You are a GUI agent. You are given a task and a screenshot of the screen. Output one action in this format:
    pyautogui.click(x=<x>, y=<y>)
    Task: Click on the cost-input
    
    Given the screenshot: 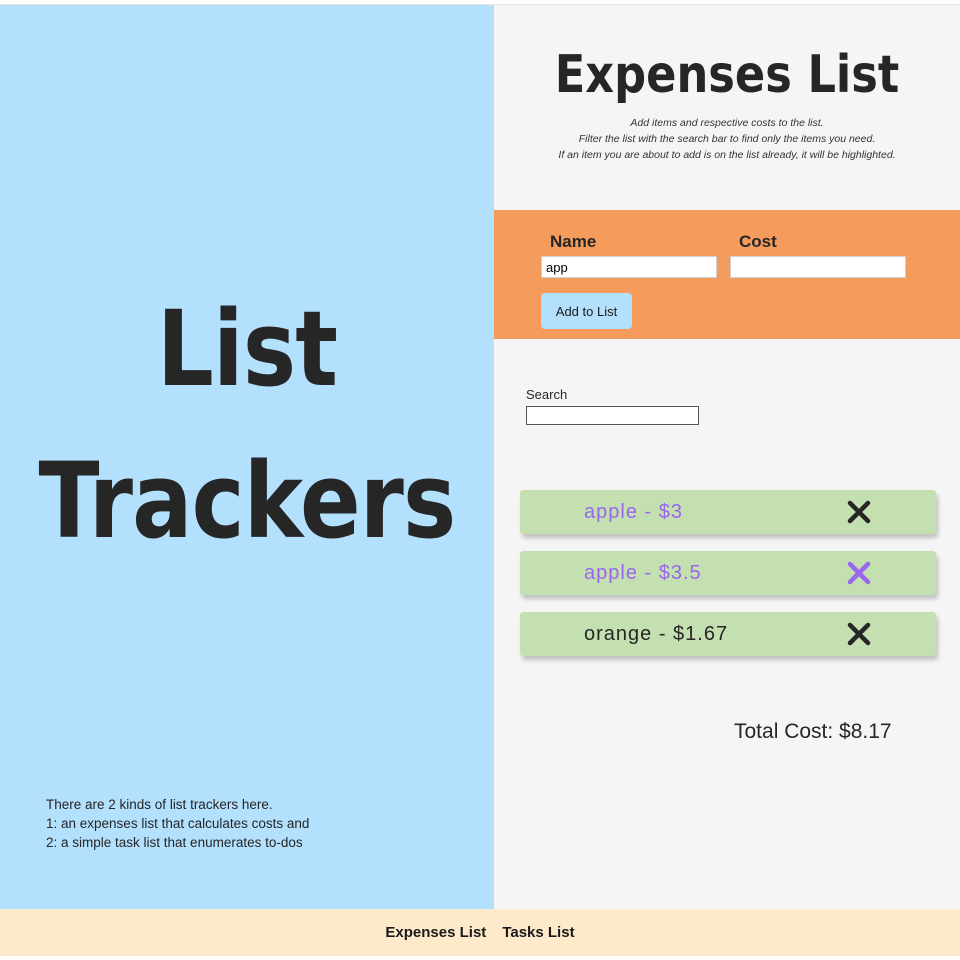 What is the action you would take?
    pyautogui.click(x=818, y=267)
    